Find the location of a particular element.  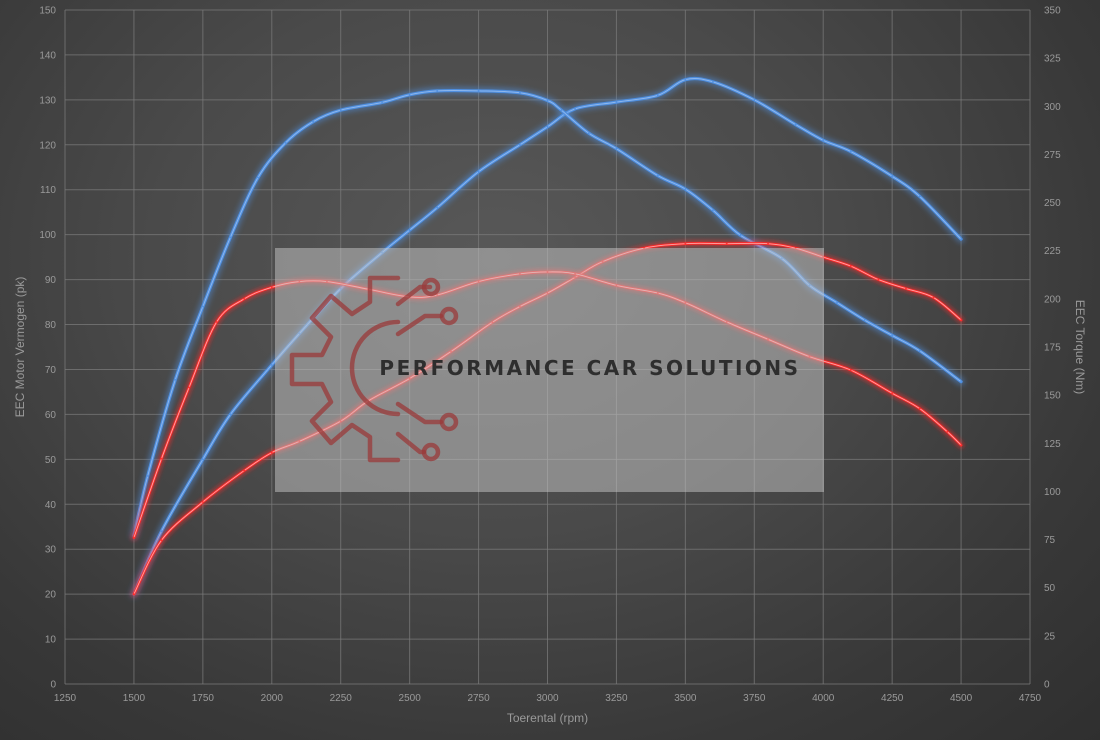

y-tick-label: 20 is located at coordinates (51, 595).